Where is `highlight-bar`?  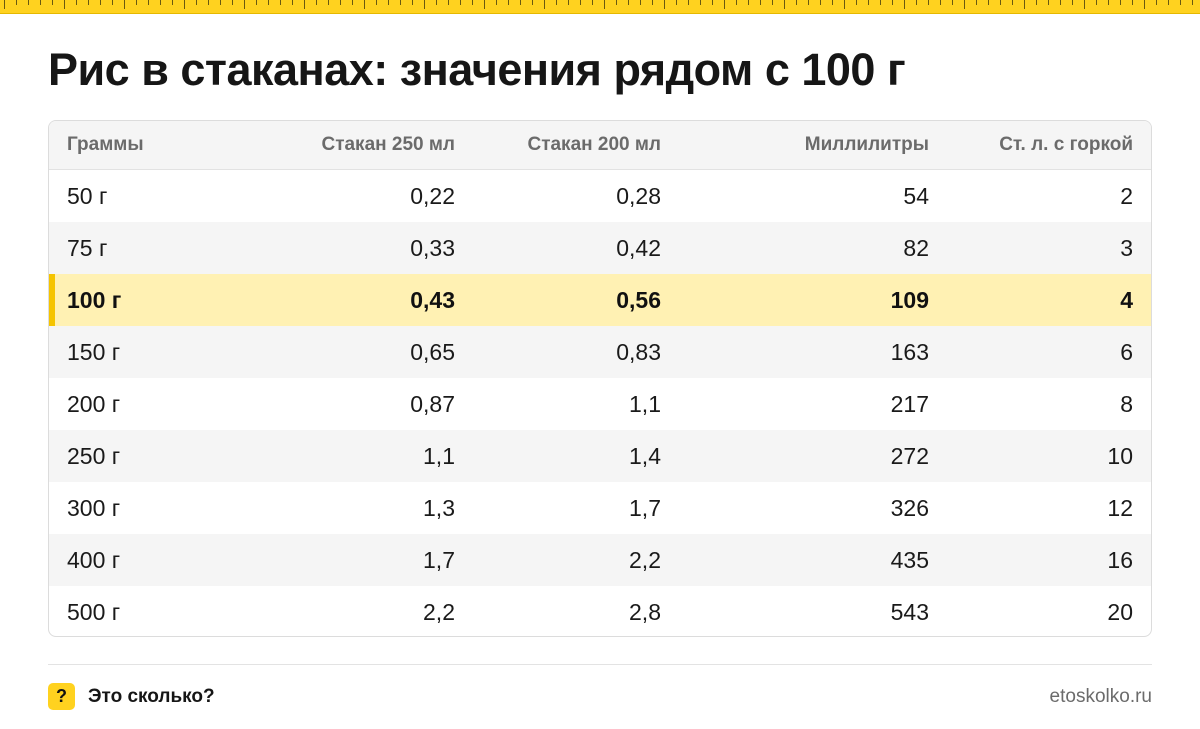
highlight-bar is located at coordinates (52, 300).